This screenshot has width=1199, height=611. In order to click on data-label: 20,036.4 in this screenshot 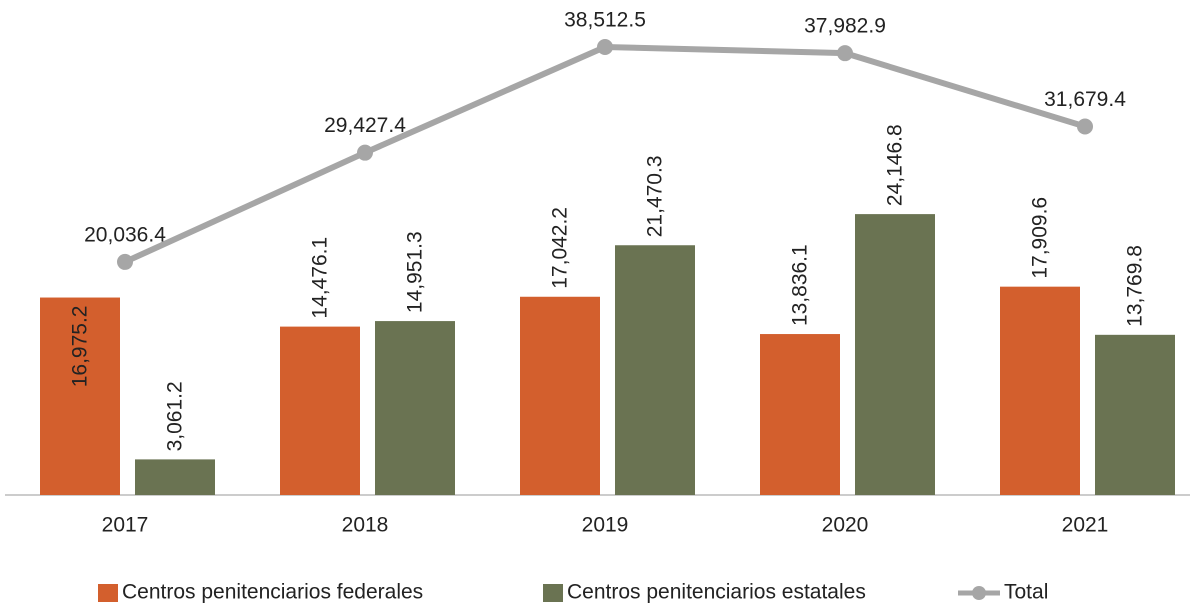, I will do `click(125, 234)`.